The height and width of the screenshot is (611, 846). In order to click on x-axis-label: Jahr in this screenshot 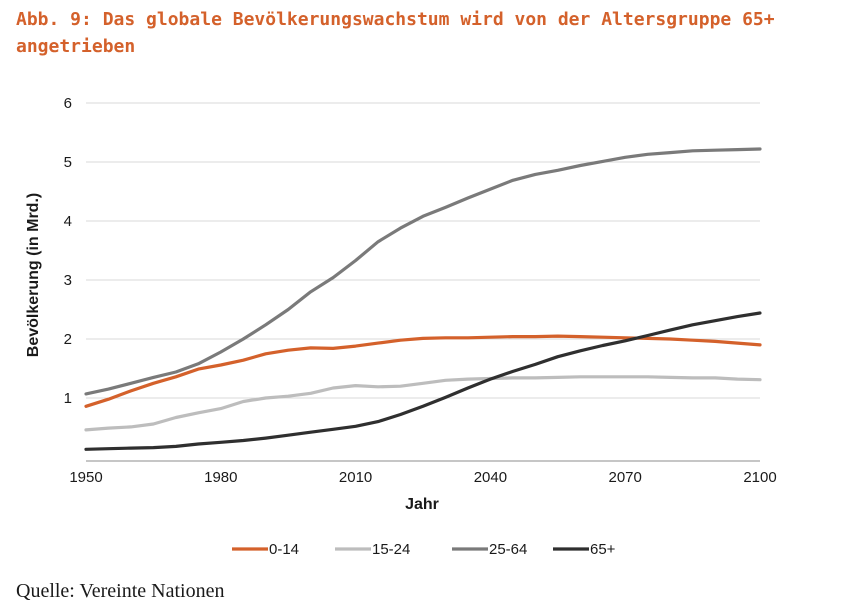, I will do `click(422, 504)`.